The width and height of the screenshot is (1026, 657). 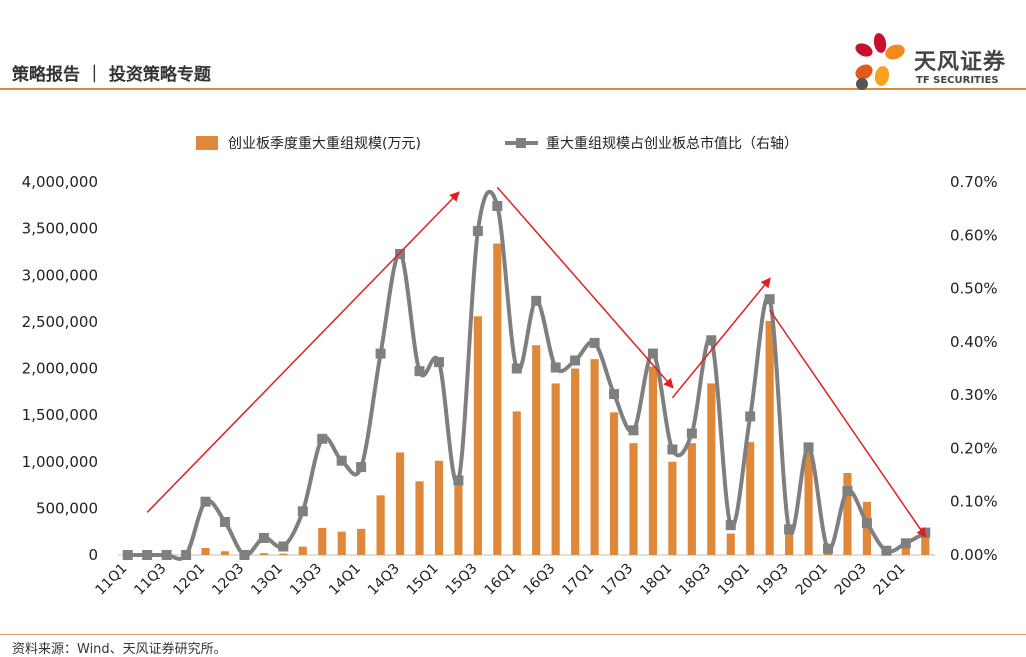 I want to click on x-tick-label: 18Q1, so click(x=656, y=580).